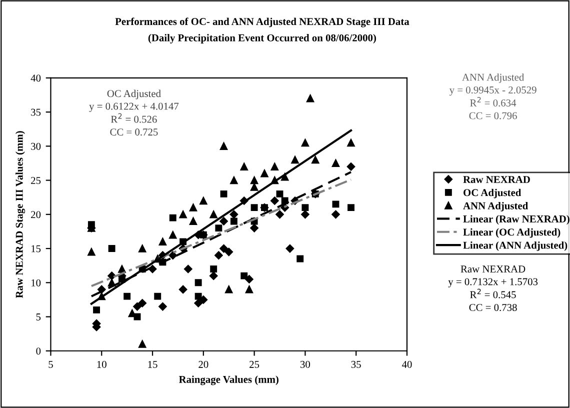 The image size is (570, 408). I want to click on y-tick-label: 40, so click(35, 78).